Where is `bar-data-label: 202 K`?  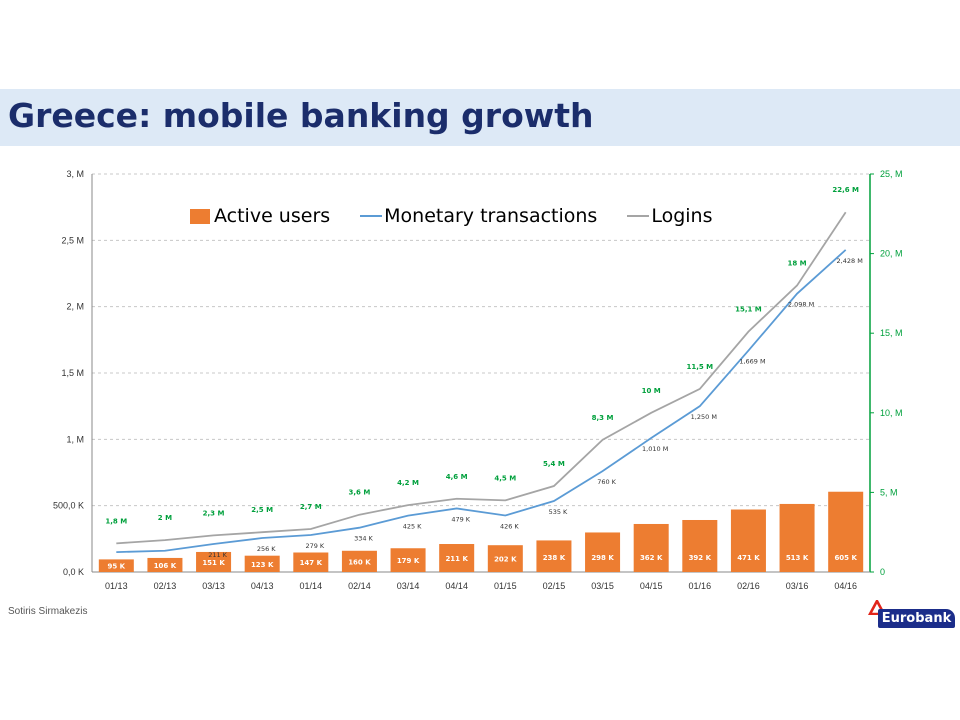
bar-data-label: 202 K is located at coordinates (505, 560).